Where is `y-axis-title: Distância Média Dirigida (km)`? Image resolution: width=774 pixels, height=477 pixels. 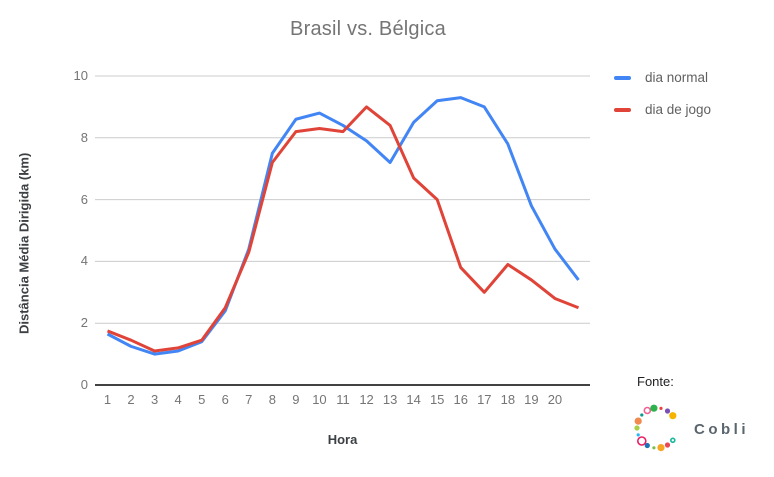
y-axis-title: Distância Média Dirigida (km) is located at coordinates (24, 243).